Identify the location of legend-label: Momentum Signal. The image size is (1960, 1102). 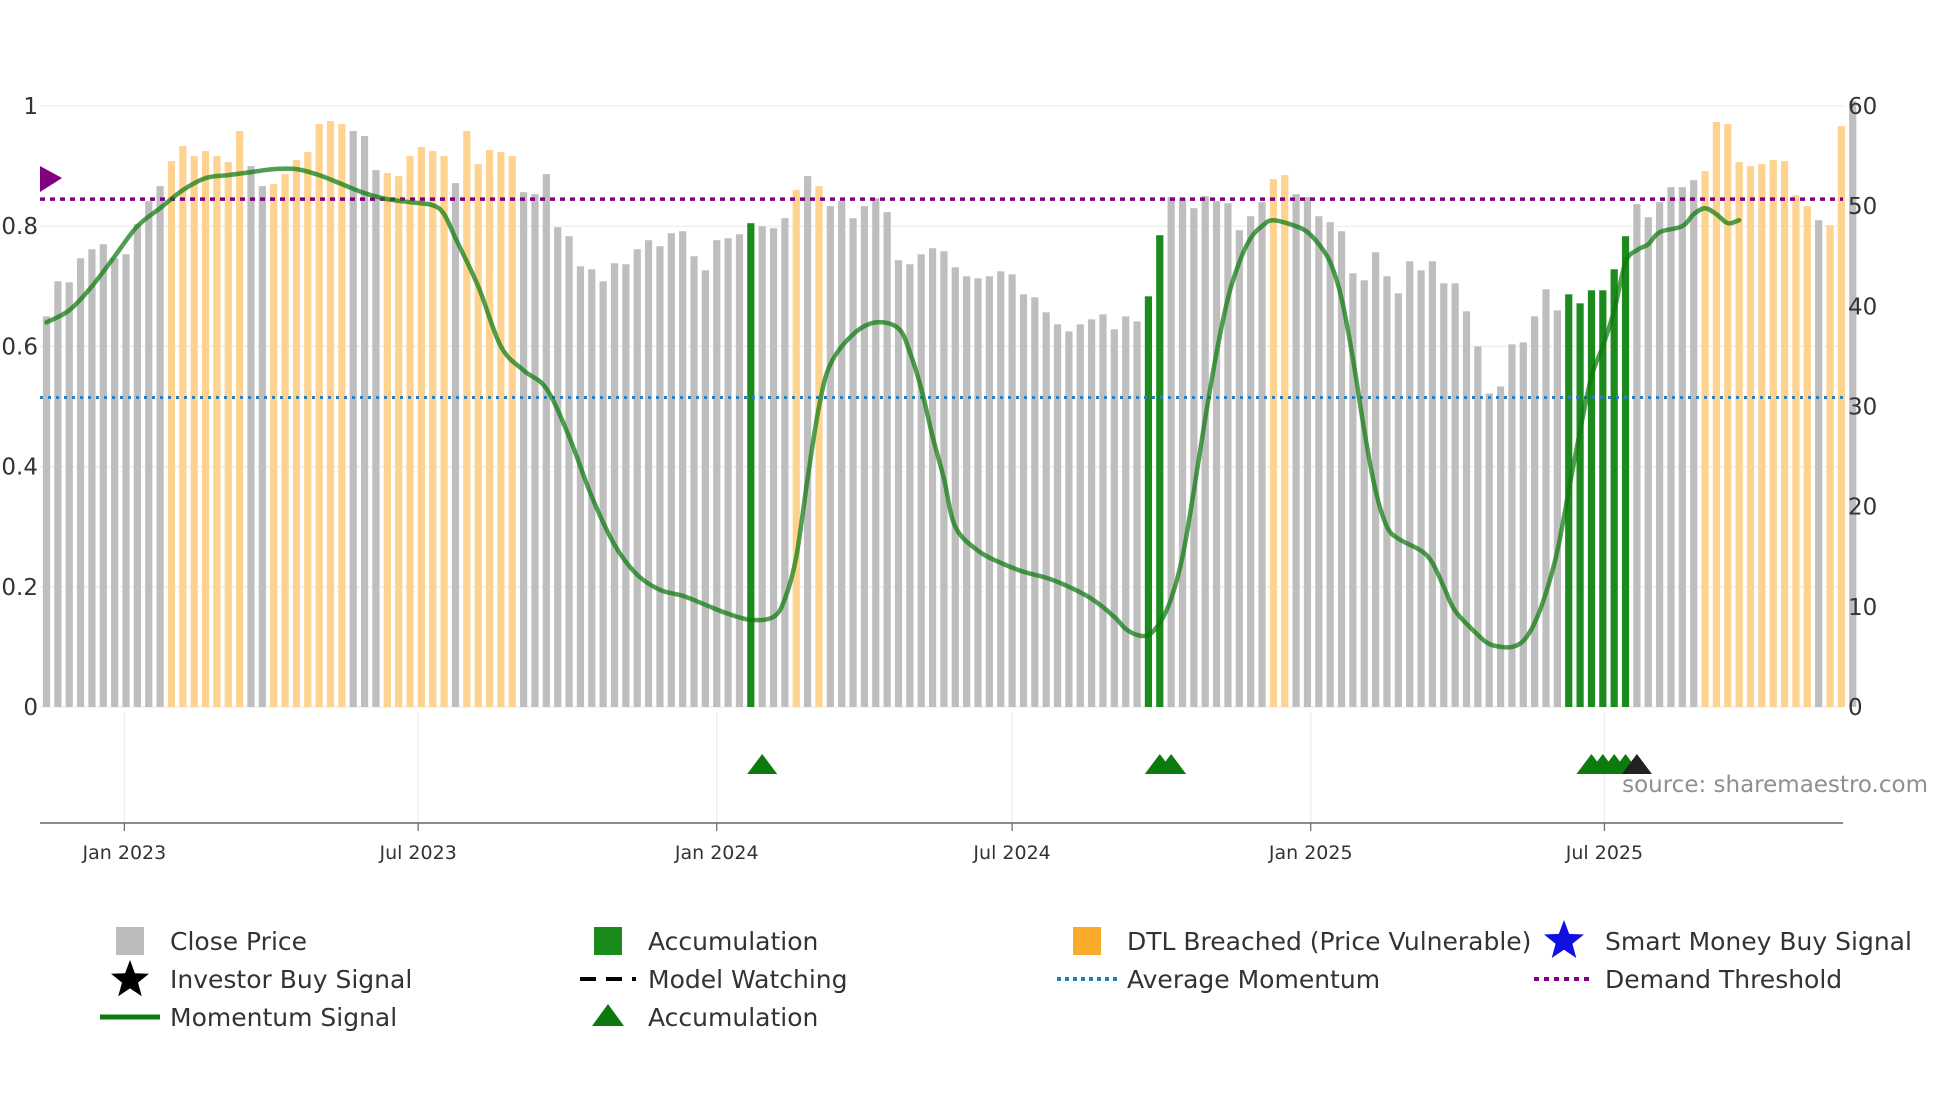
(283, 1017).